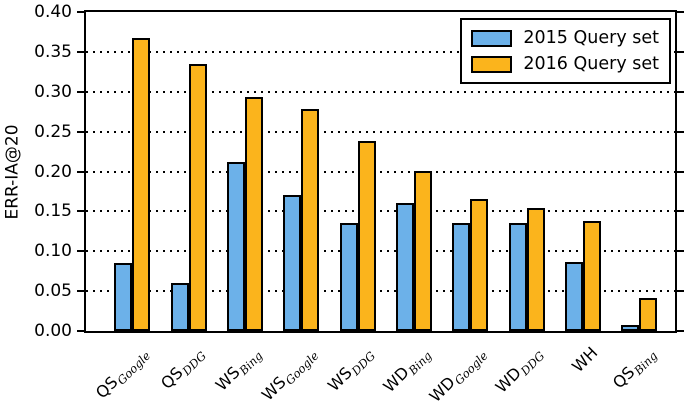 Image resolution: width=684 pixels, height=417 pixels. Describe the element at coordinates (680, 291) in the screenshot. I see `y-tick-right-0.05` at that location.